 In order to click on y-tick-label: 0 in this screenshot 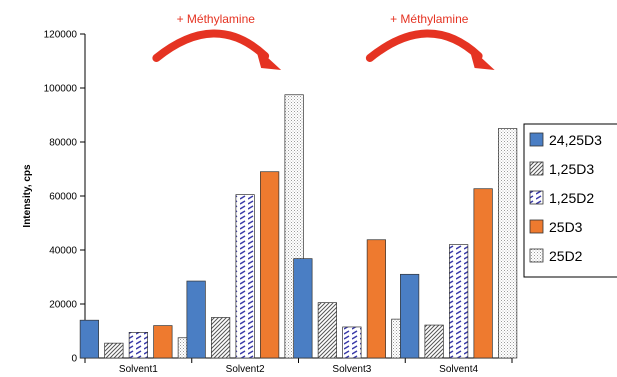, I will do `click(74, 359)`.